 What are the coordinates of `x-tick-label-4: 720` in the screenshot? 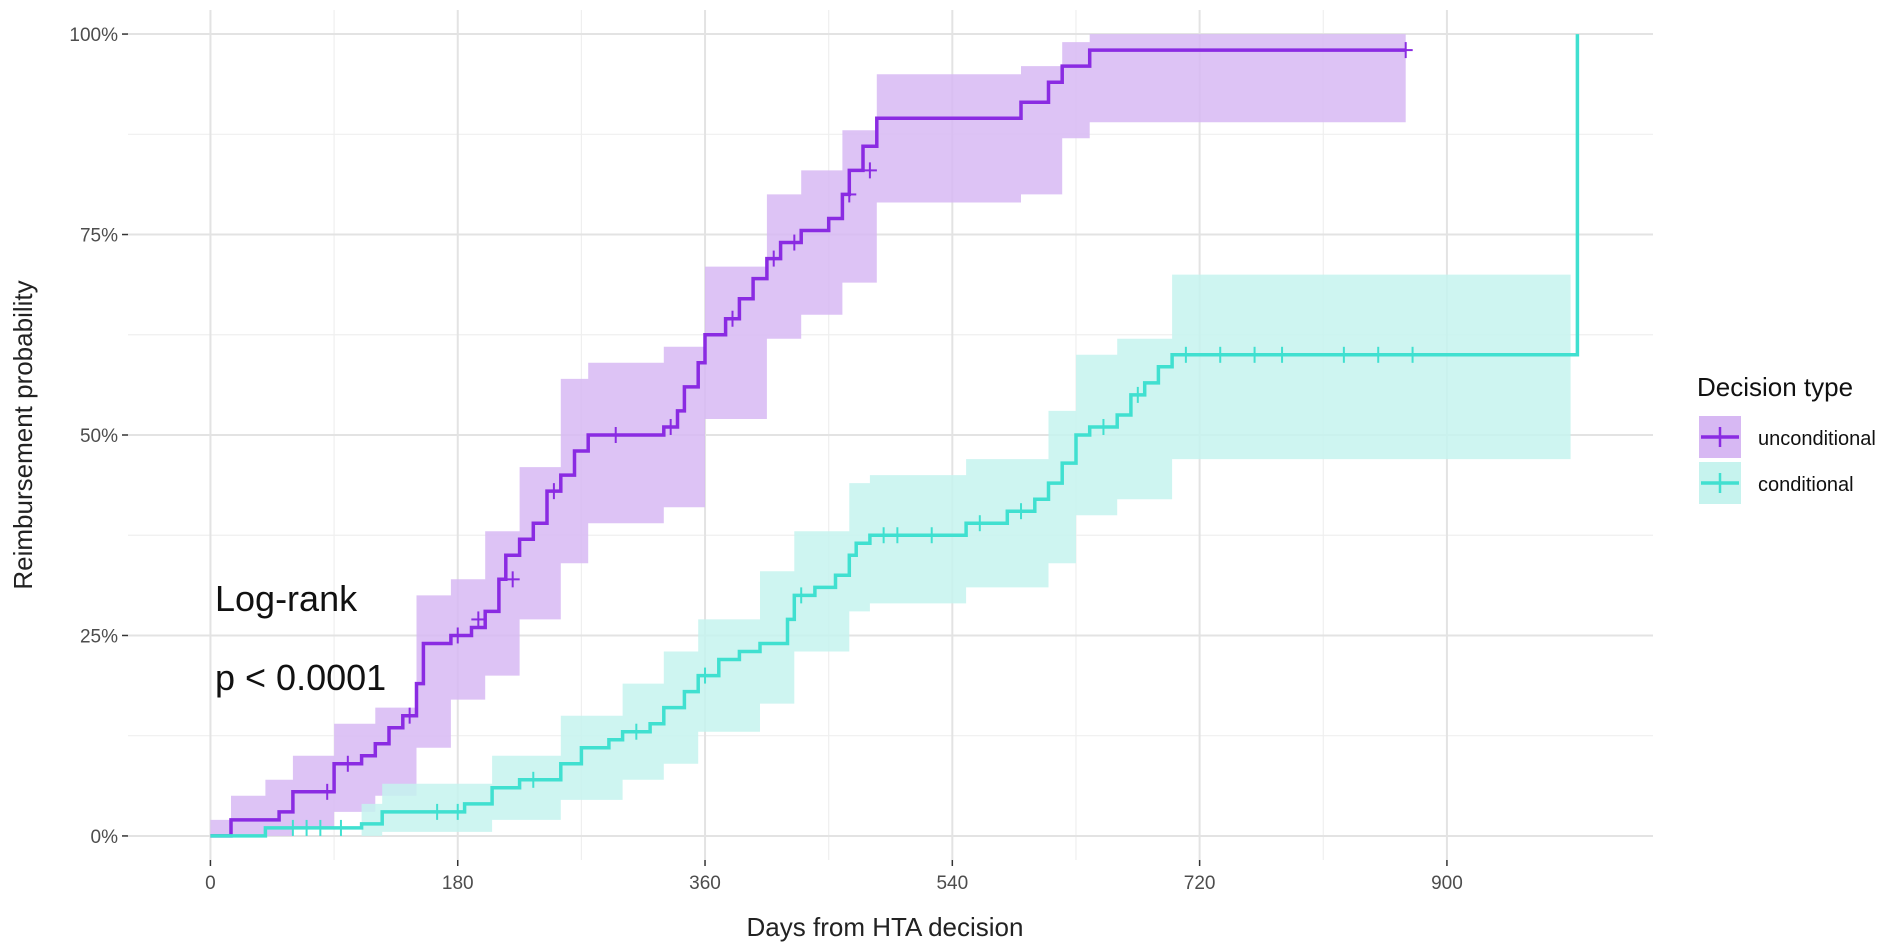 It's located at (1200, 883).